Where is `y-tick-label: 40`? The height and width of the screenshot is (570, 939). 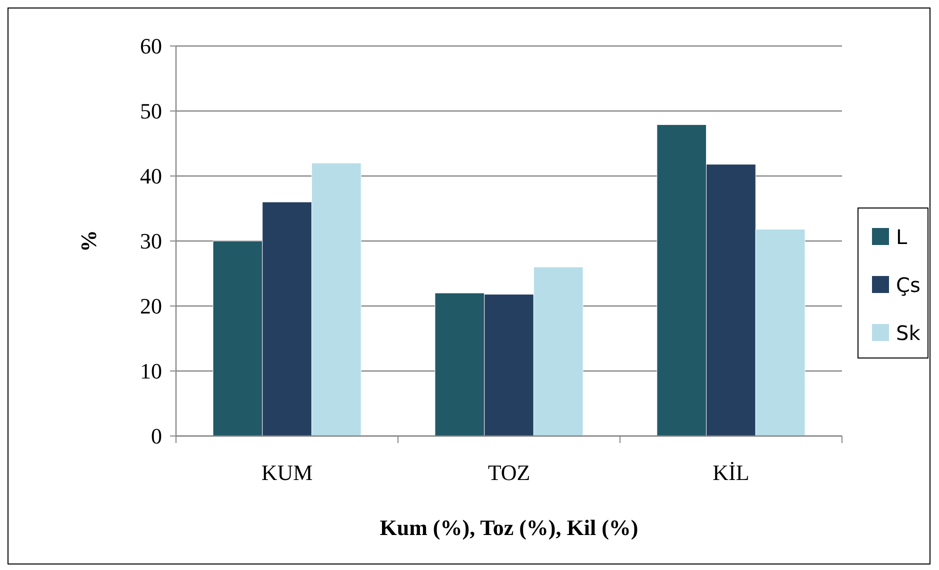 y-tick-label: 40 is located at coordinates (151, 176).